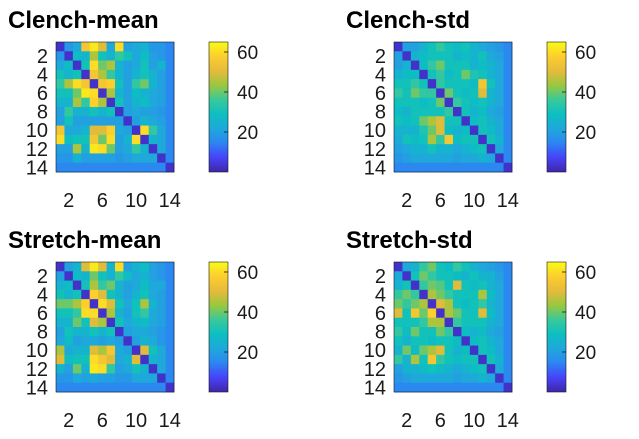 Image resolution: width=639 pixels, height=439 pixels. Describe the element at coordinates (375, 131) in the screenshot. I see `y-tick-label: 10` at that location.